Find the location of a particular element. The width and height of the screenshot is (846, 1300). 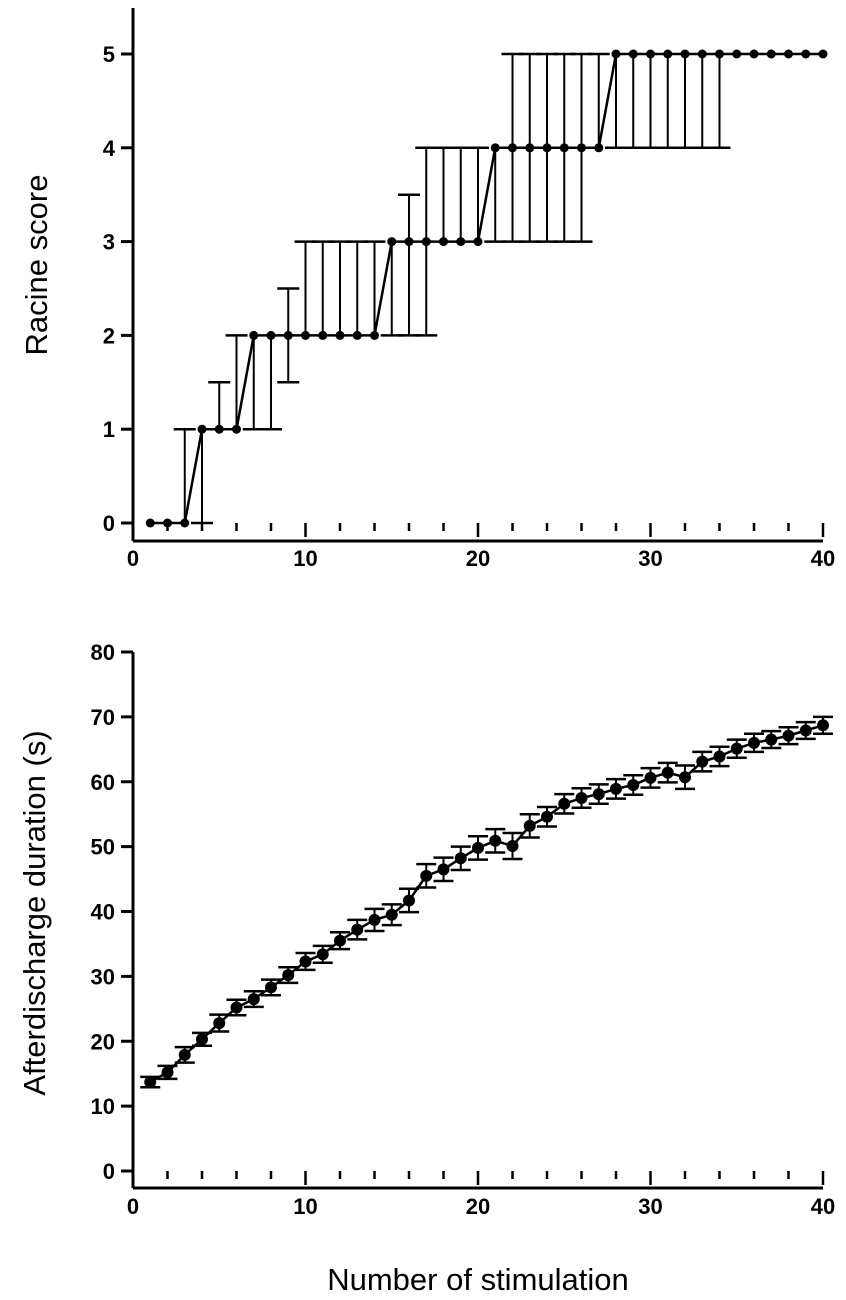

bot-x-tick-label: 30 is located at coordinates (650, 1206).